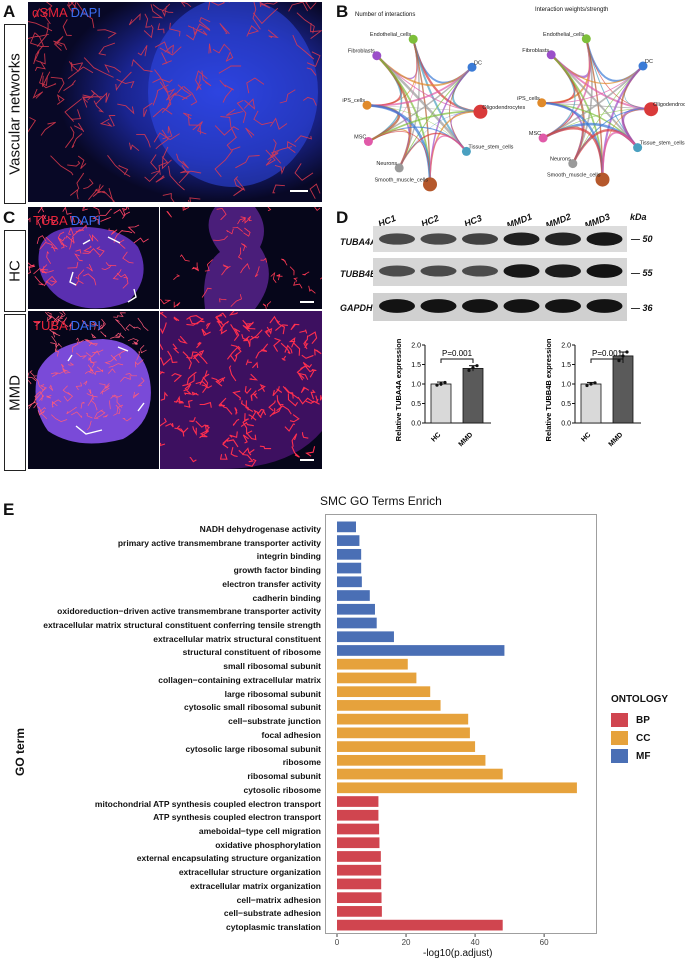 This screenshot has width=685, height=966. What do you see at coordinates (566, 365) in the screenshot?
I see `y-tick-label: 1.5` at bounding box center [566, 365].